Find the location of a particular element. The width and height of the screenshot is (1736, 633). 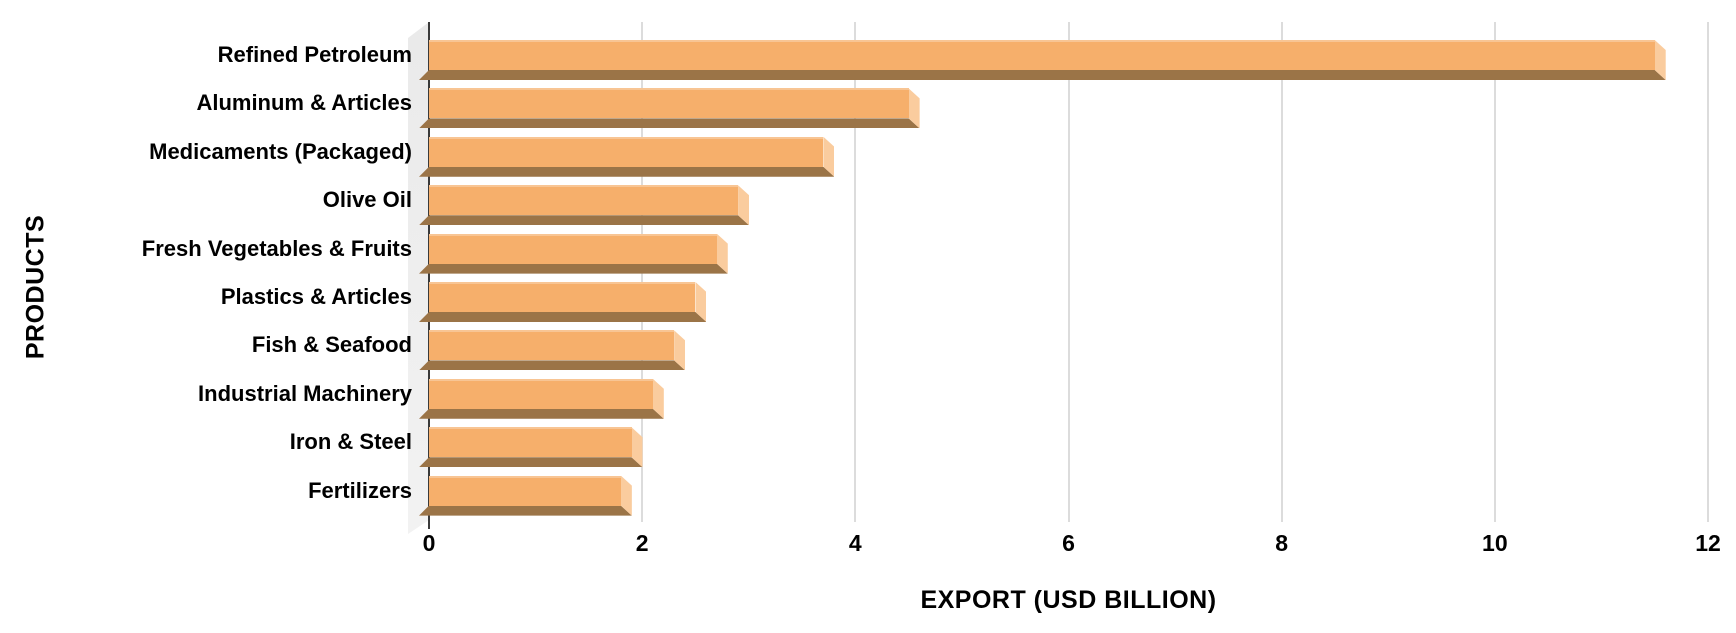

category-label: Industrial Machinery is located at coordinates (305, 393).